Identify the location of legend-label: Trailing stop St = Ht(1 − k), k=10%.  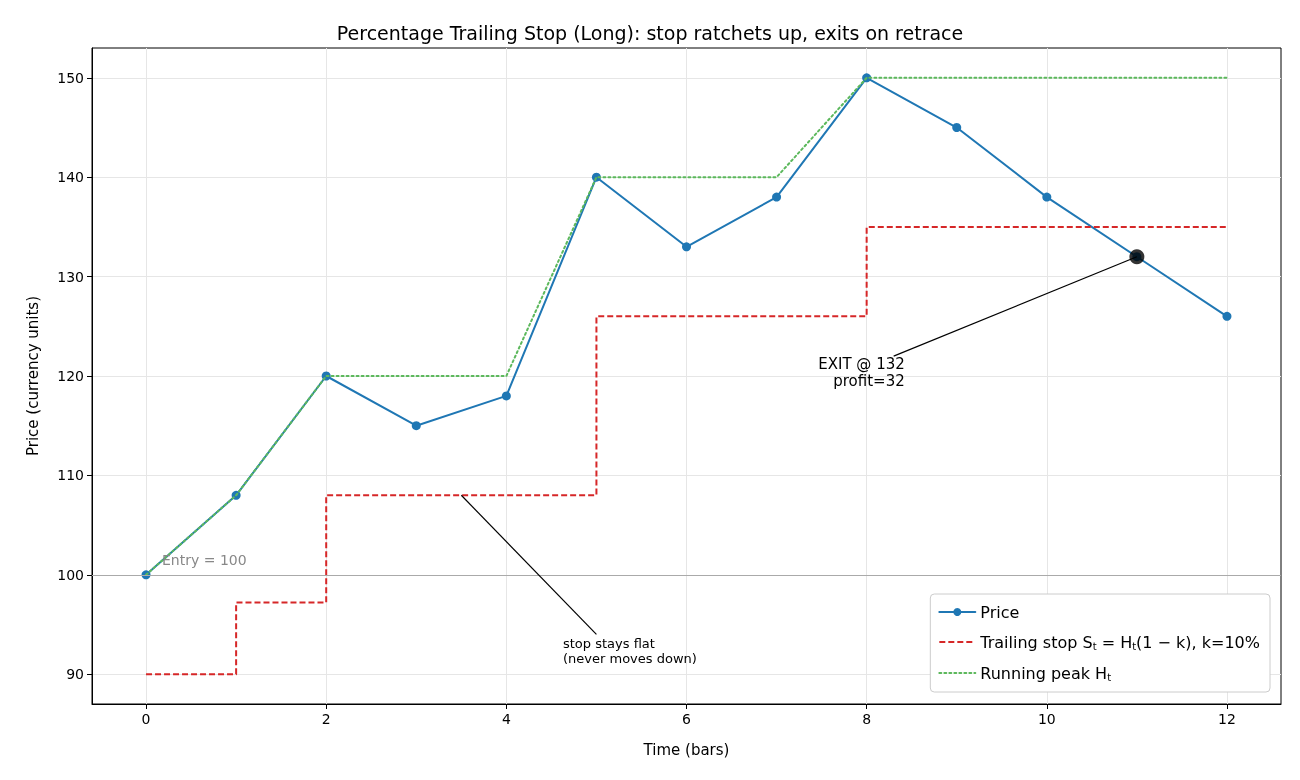
(1120, 642).